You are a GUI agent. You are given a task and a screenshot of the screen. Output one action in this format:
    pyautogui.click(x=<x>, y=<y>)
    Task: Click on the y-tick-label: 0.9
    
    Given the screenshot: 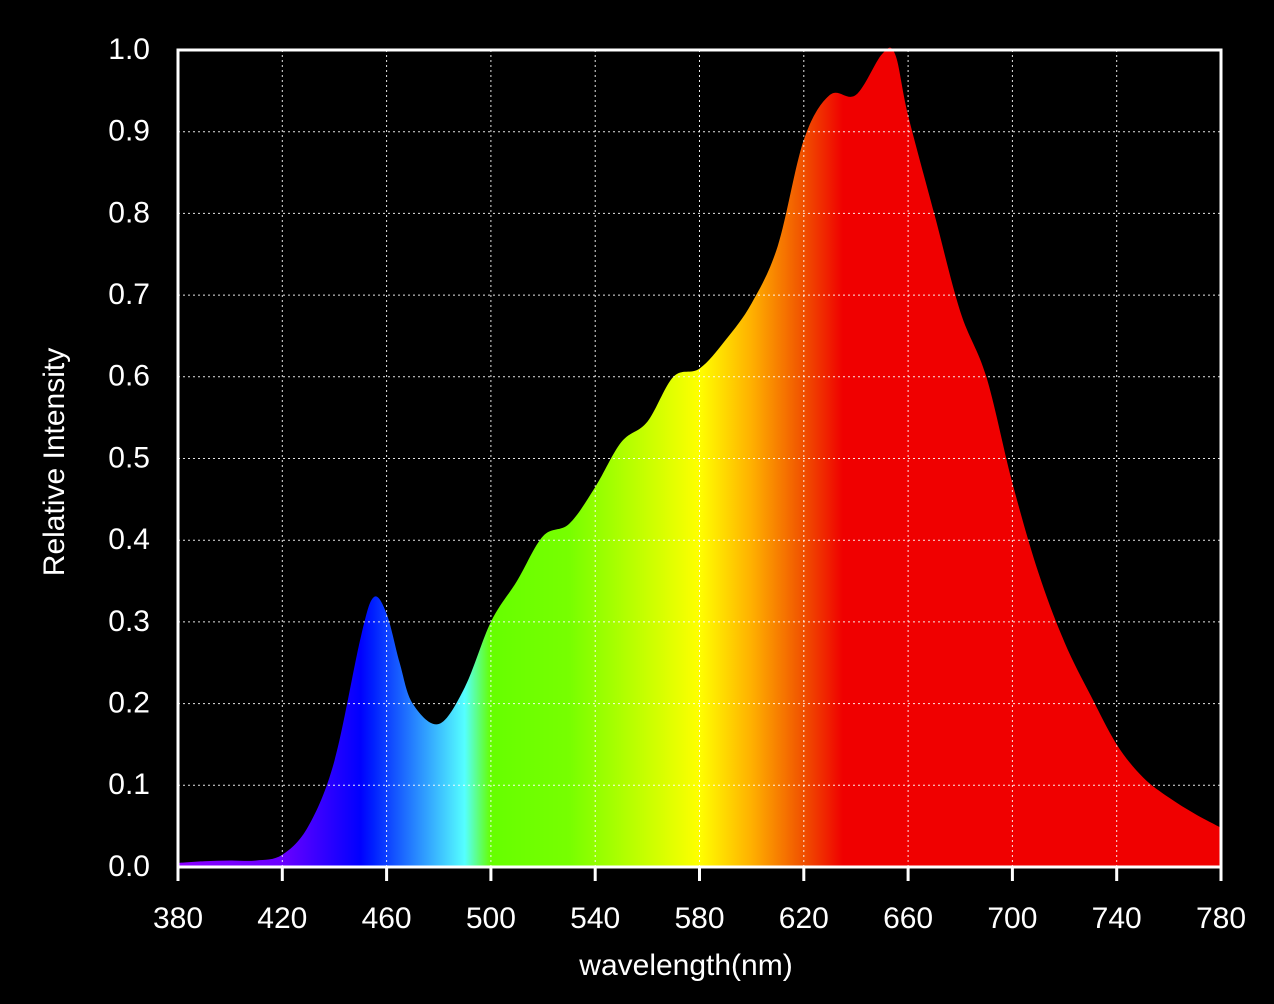 What is the action you would take?
    pyautogui.click(x=129, y=131)
    